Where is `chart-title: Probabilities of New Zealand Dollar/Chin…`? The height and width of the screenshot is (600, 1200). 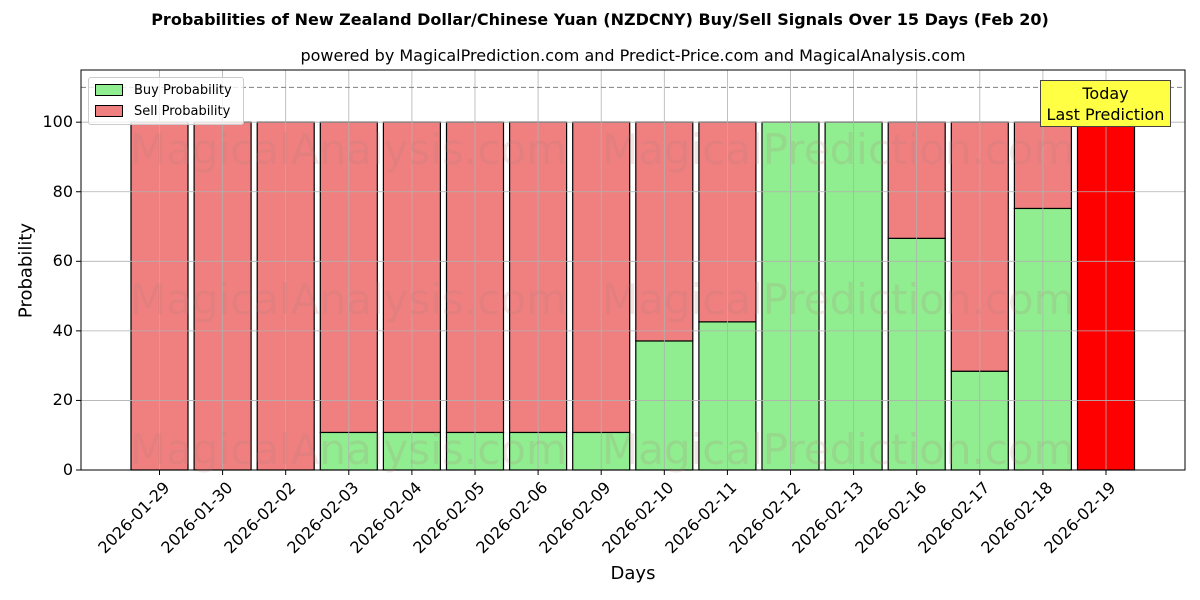 chart-title: Probabilities of New Zealand Dollar/Chin… is located at coordinates (600, 19).